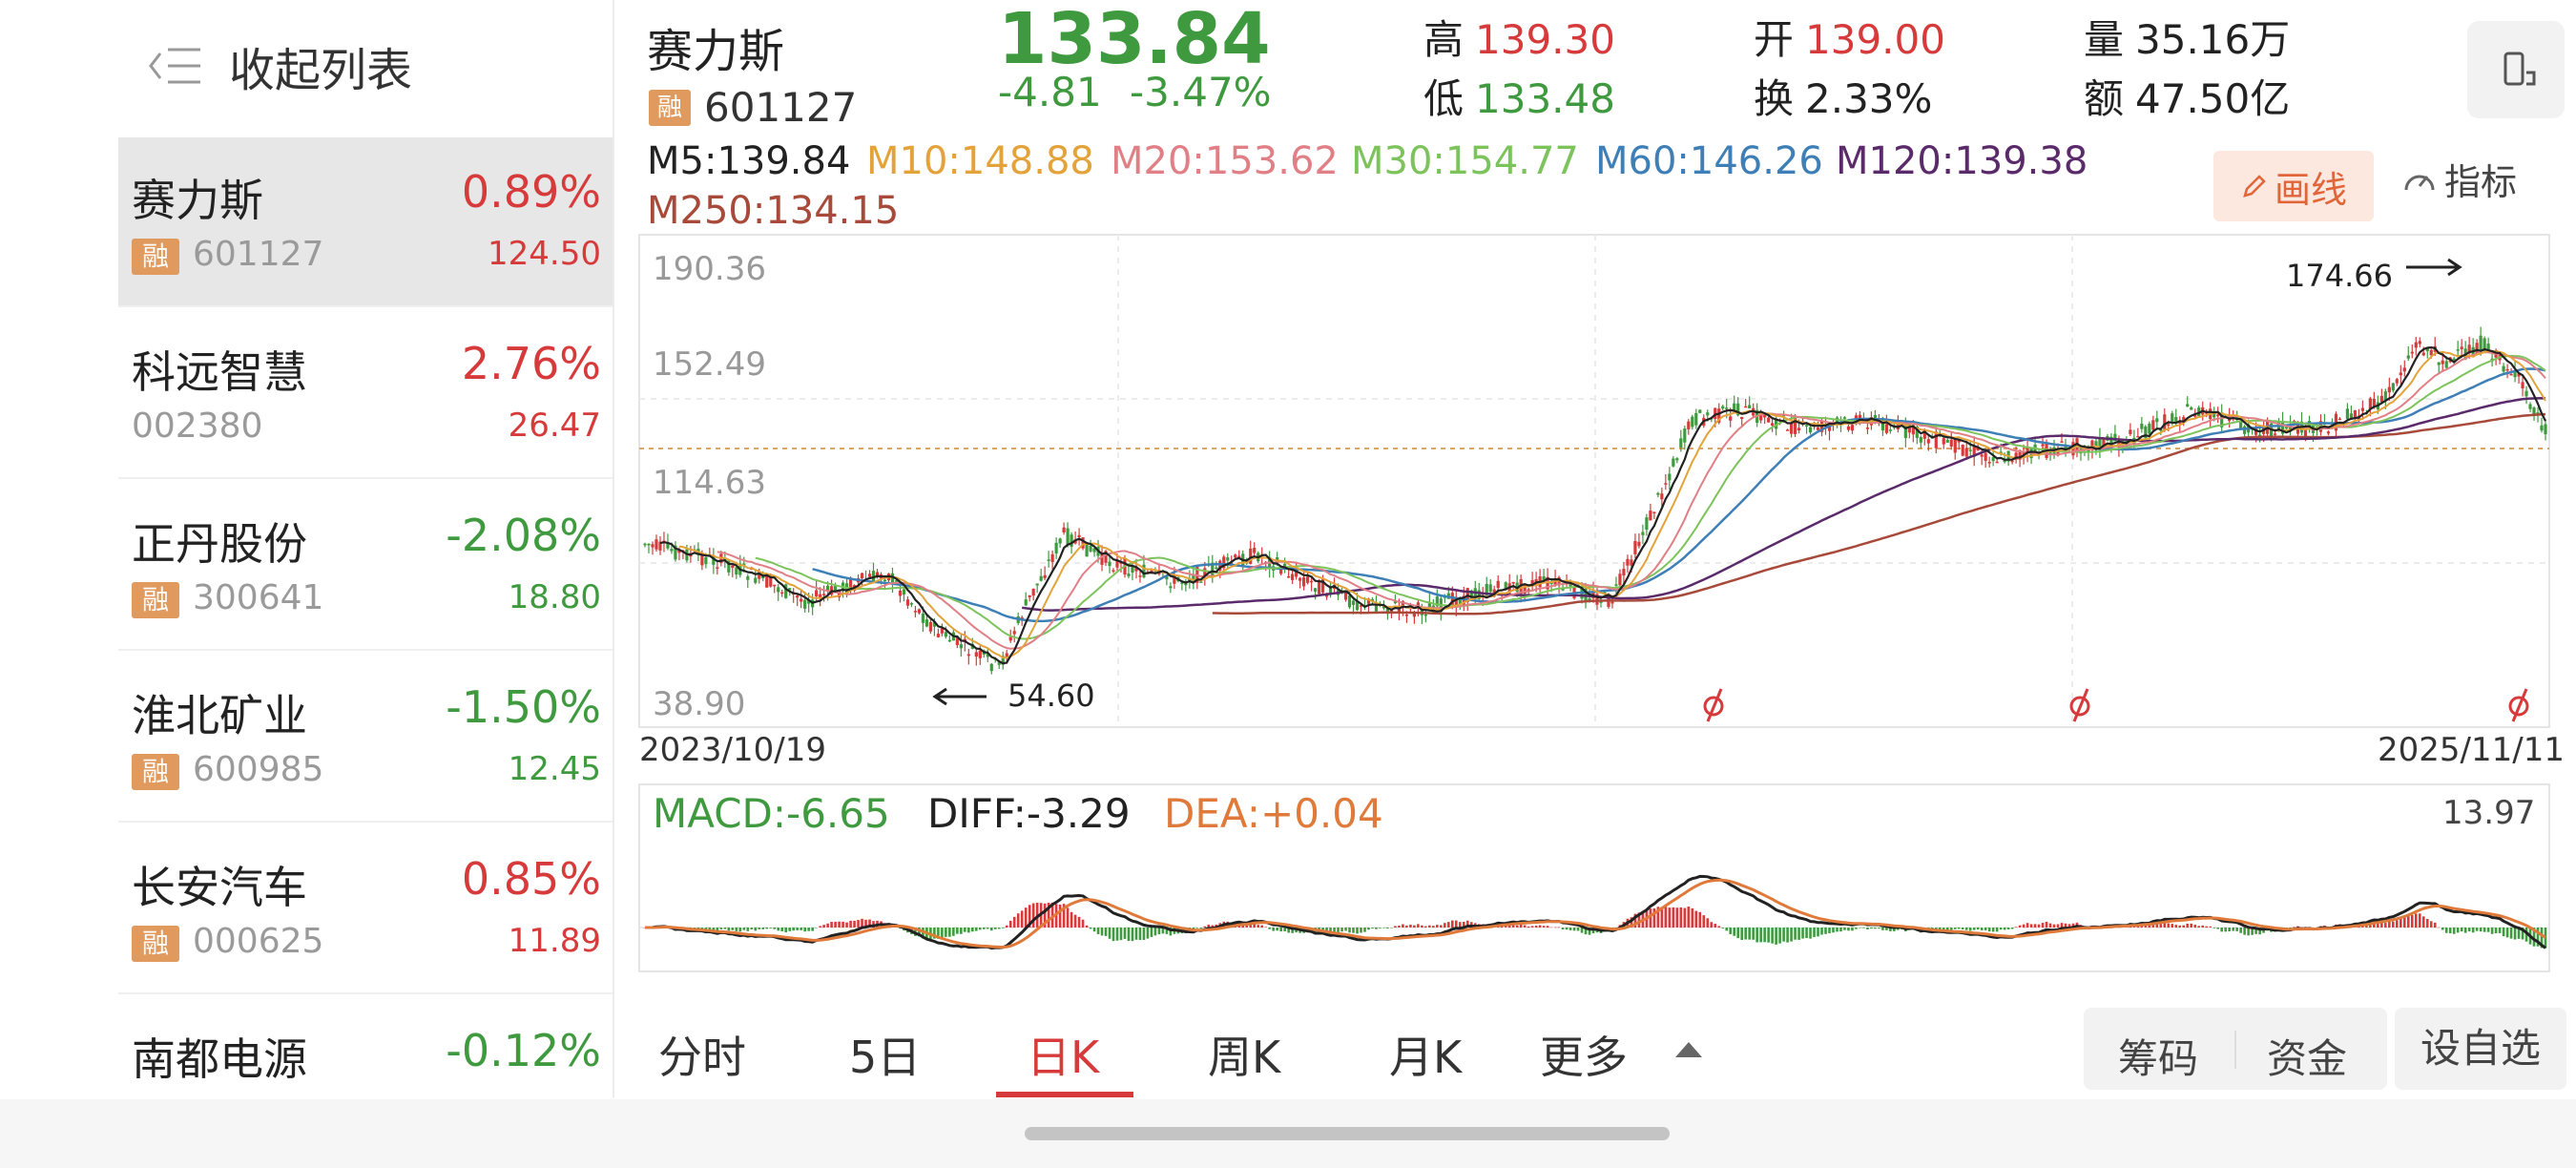 This screenshot has height=1168, width=2576. Describe the element at coordinates (1545, 98) in the screenshot. I see `low-value: 133.48` at that location.